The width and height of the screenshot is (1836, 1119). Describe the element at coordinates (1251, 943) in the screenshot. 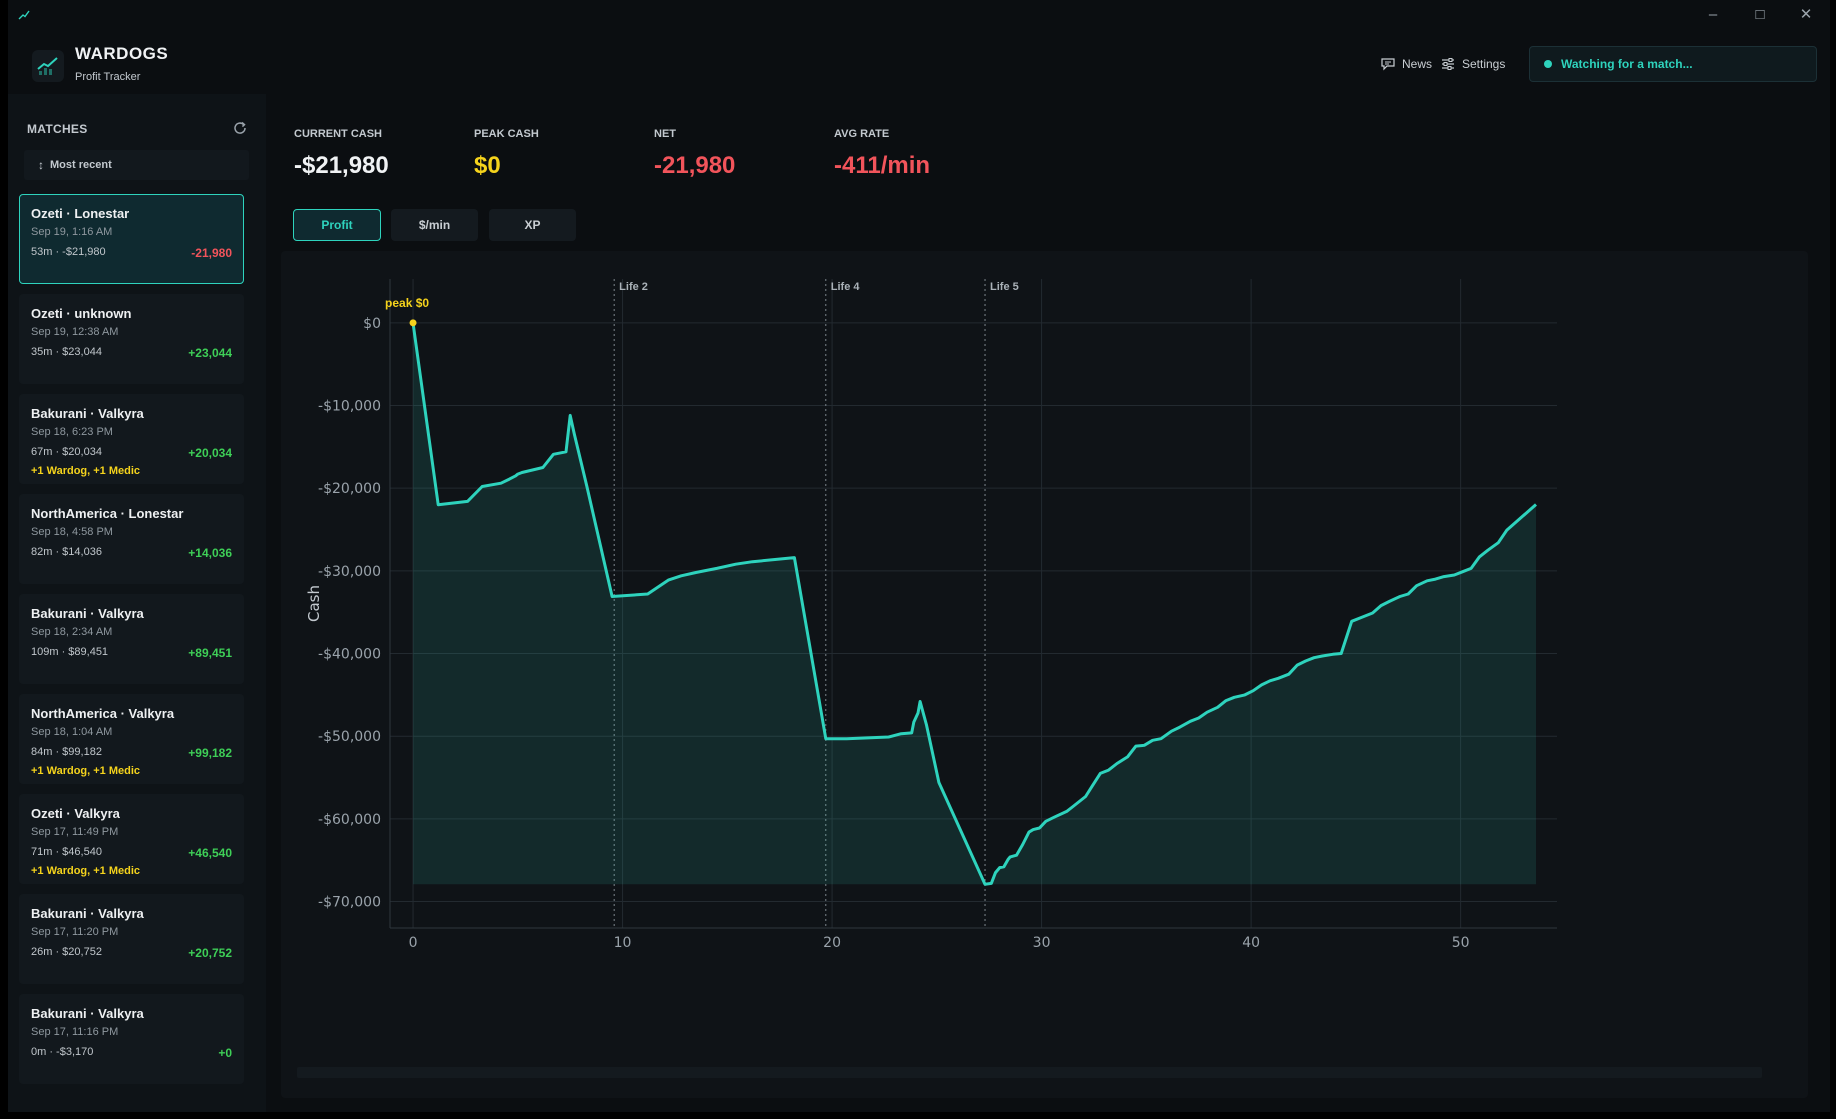

I see `x-tick-label: 40` at that location.